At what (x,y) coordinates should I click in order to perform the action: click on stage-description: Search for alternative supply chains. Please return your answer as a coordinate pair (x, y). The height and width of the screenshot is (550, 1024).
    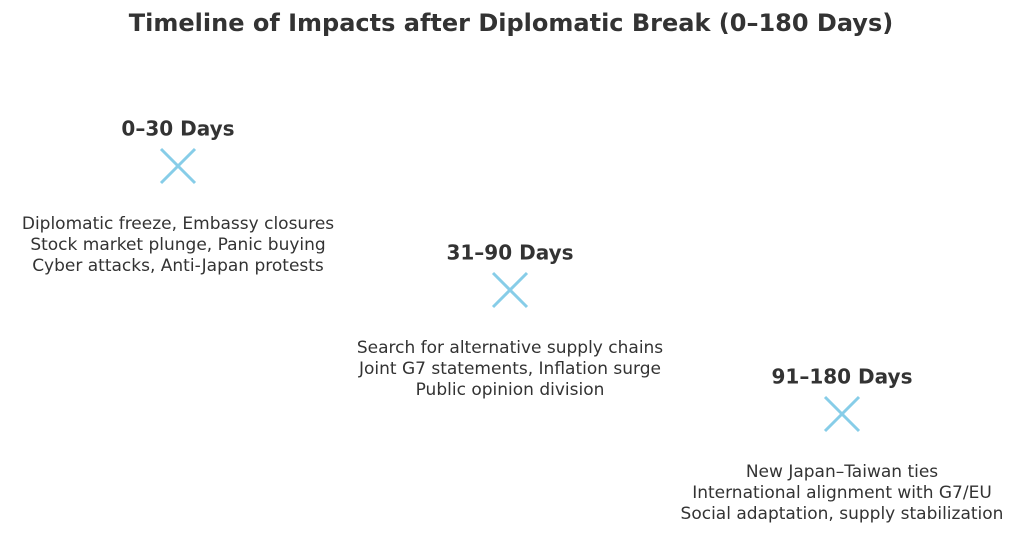
    Looking at the image, I should click on (510, 348).